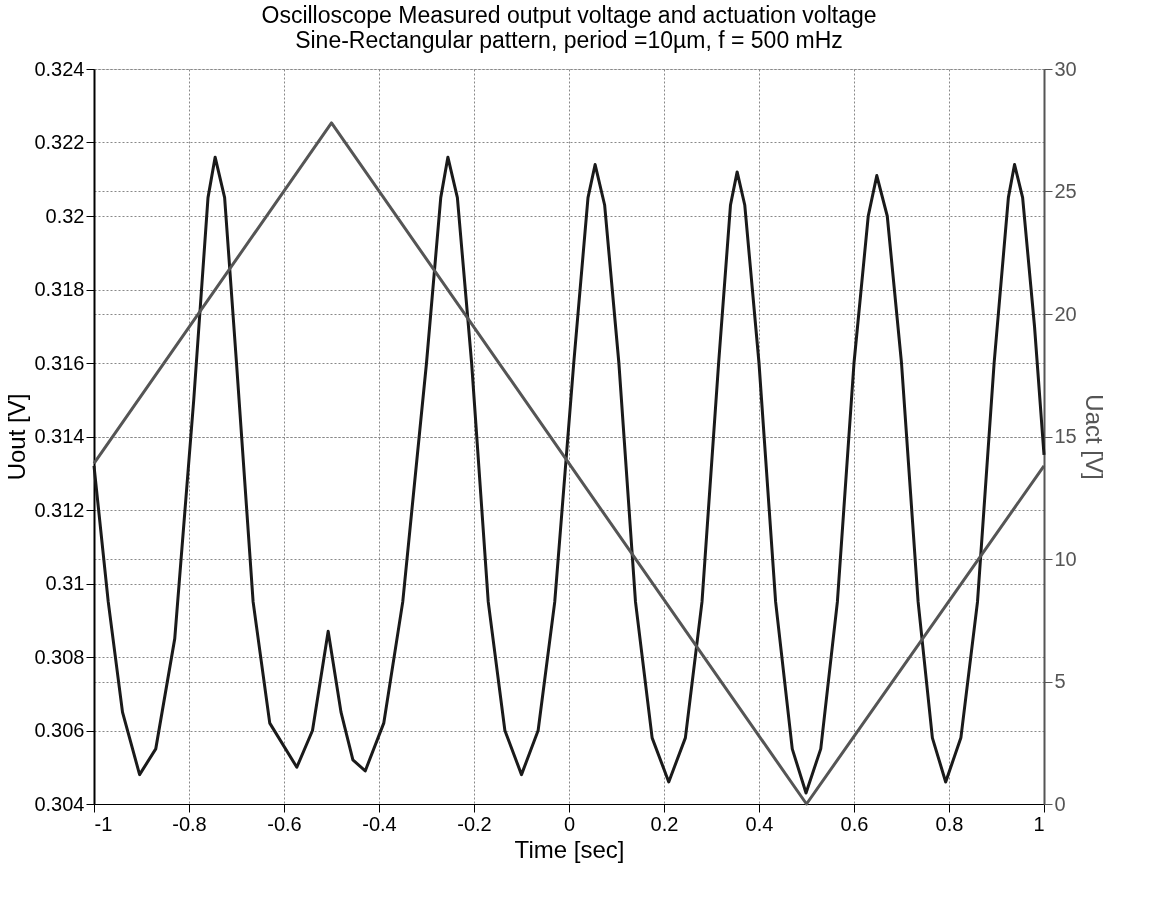  I want to click on y2-tick-label: 30, so click(1065, 68).